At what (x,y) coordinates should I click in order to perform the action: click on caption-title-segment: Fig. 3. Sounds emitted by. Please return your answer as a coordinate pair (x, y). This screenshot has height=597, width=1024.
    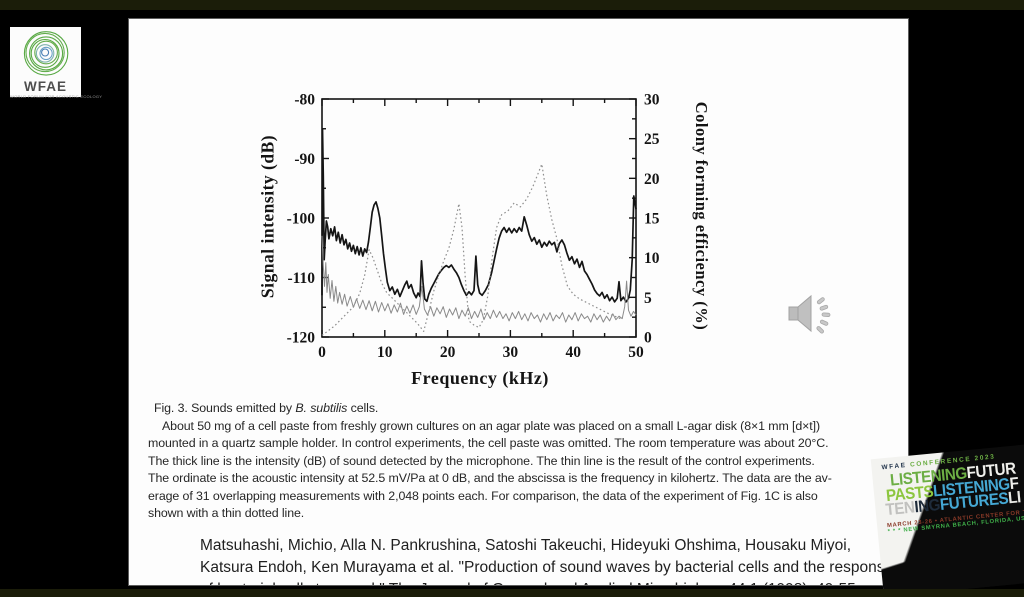
    Looking at the image, I should click on (225, 408).